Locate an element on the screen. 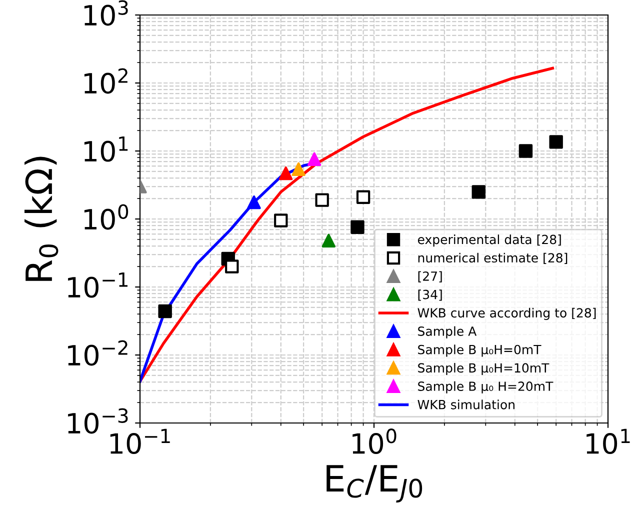 This screenshot has height=516, width=634. y-tick-label: 10$^{1}$ is located at coordinates (106, 149).